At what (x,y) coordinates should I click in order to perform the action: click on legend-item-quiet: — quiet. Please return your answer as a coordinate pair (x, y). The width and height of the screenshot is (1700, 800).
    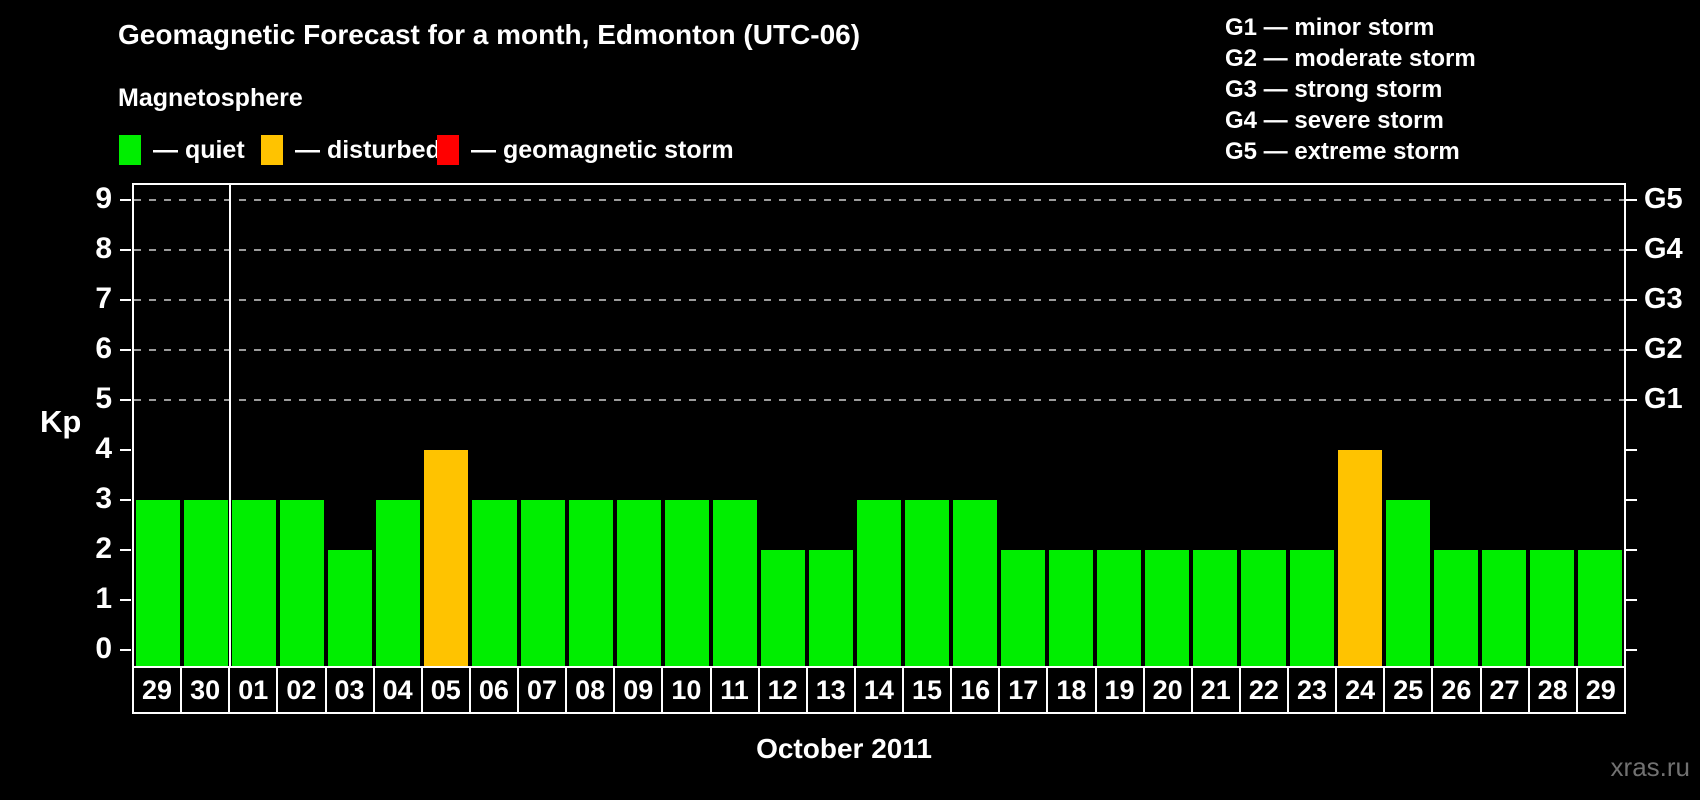
    Looking at the image, I should click on (182, 150).